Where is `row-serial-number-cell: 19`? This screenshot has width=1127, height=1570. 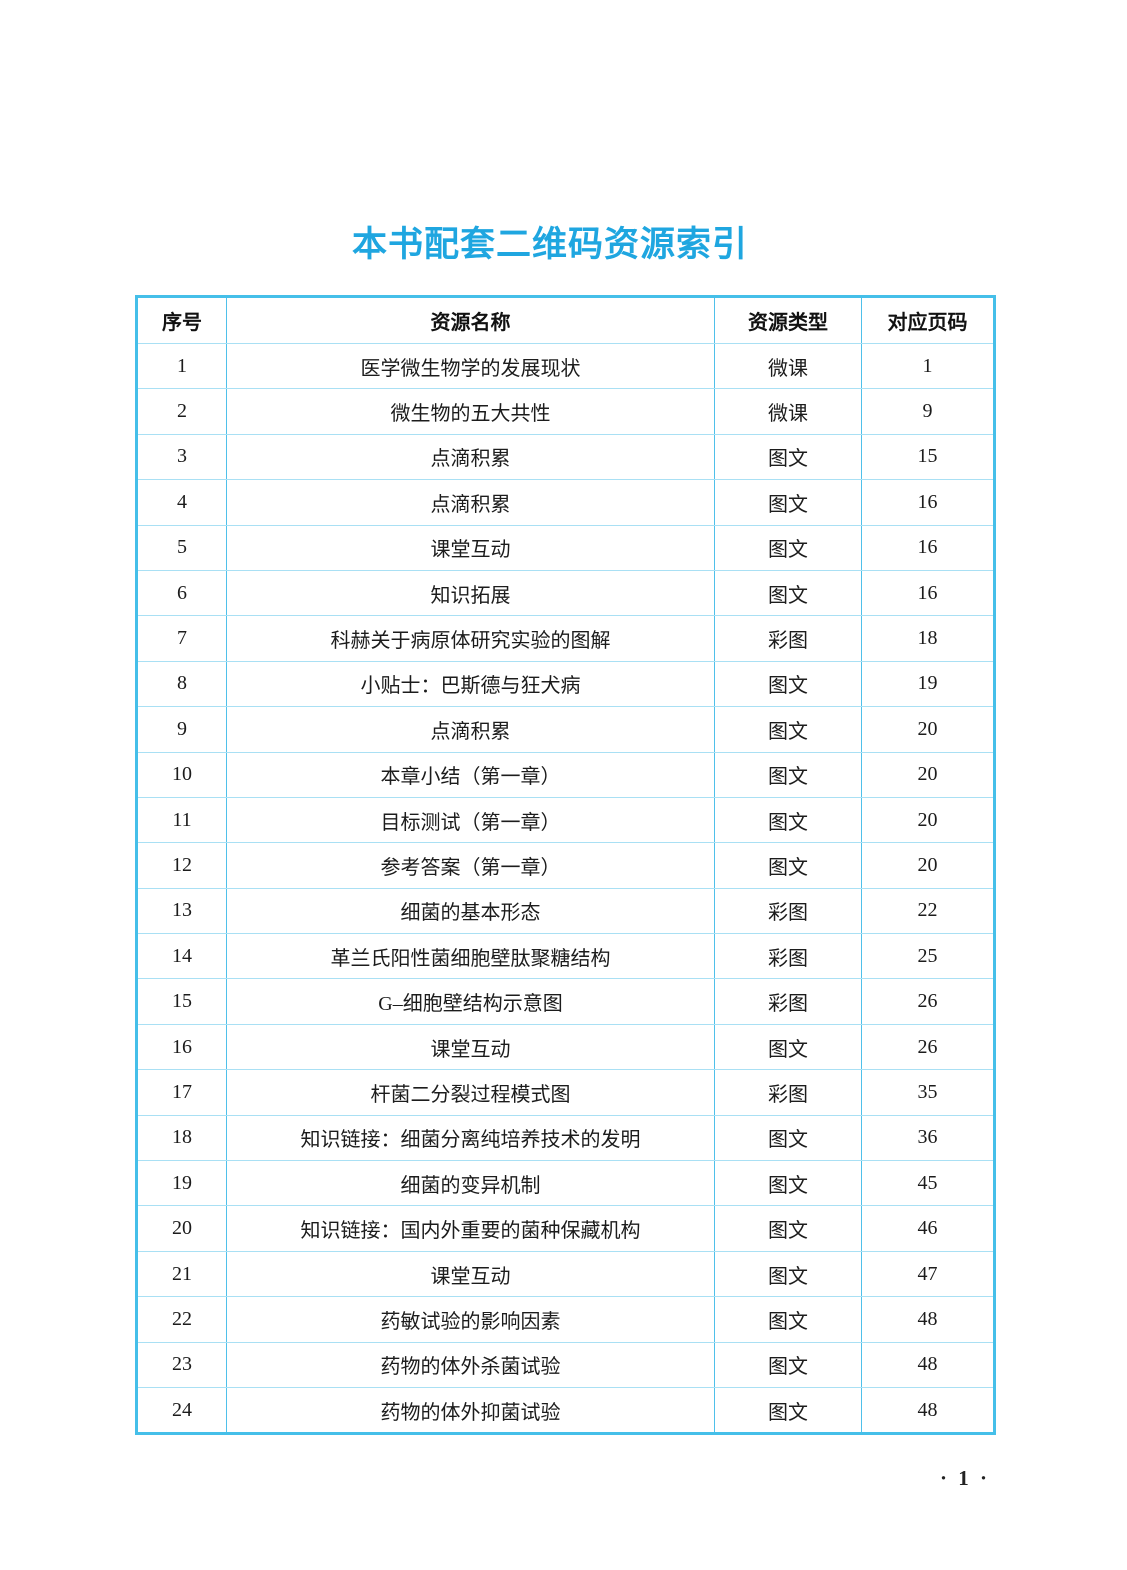
row-serial-number-cell: 19 is located at coordinates (181, 1183).